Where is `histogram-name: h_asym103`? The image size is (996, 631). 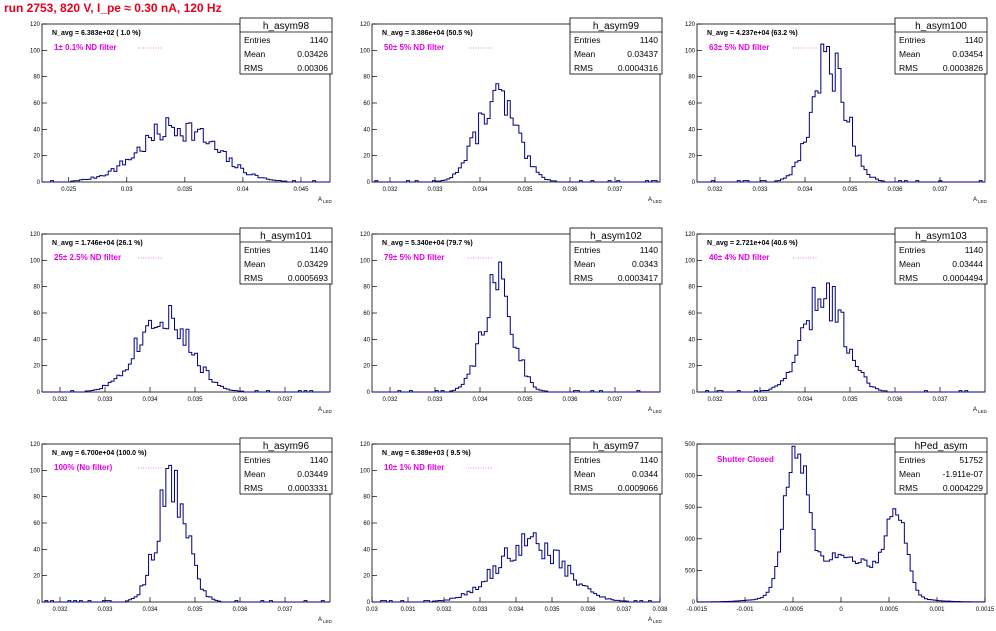 histogram-name: h_asym103 is located at coordinates (941, 236).